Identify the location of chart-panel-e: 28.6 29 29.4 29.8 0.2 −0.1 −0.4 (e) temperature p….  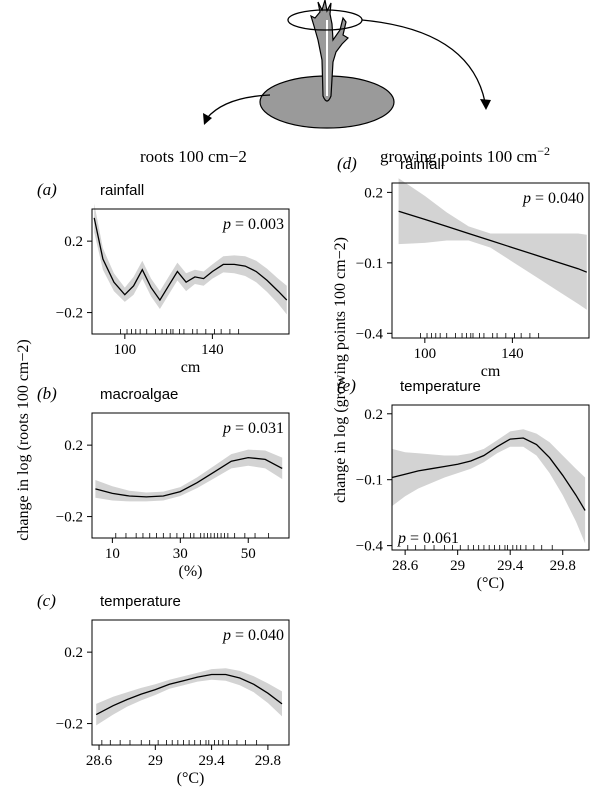
(463, 484).